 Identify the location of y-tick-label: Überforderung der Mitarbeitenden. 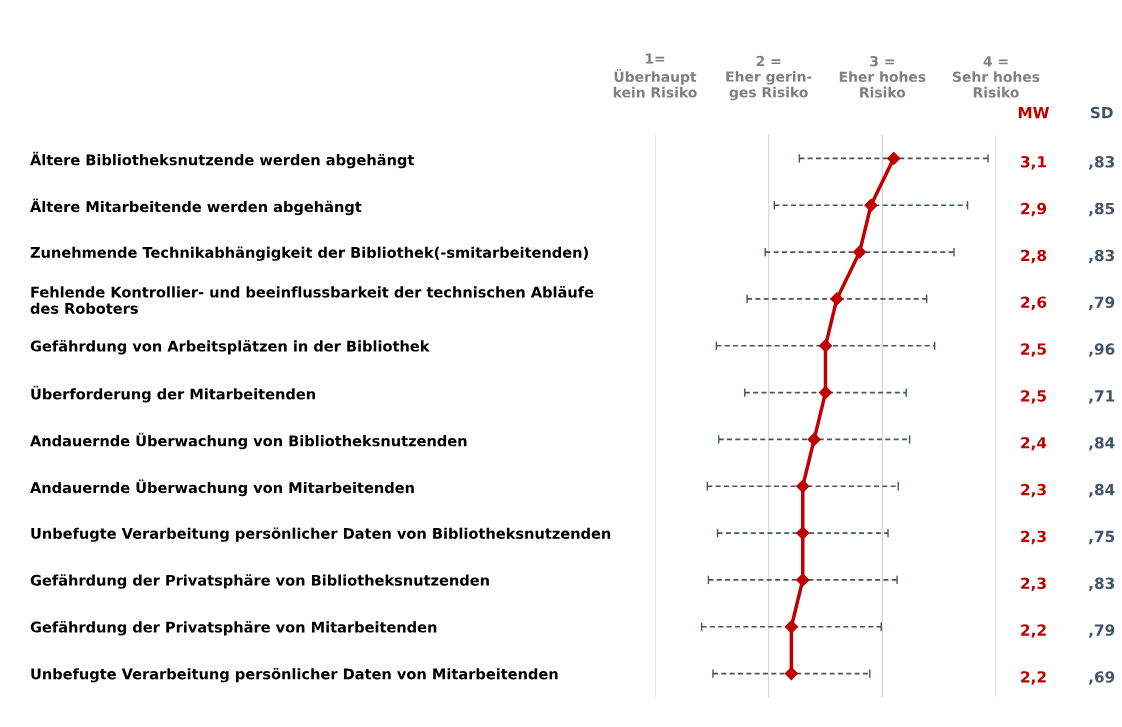
(173, 394).